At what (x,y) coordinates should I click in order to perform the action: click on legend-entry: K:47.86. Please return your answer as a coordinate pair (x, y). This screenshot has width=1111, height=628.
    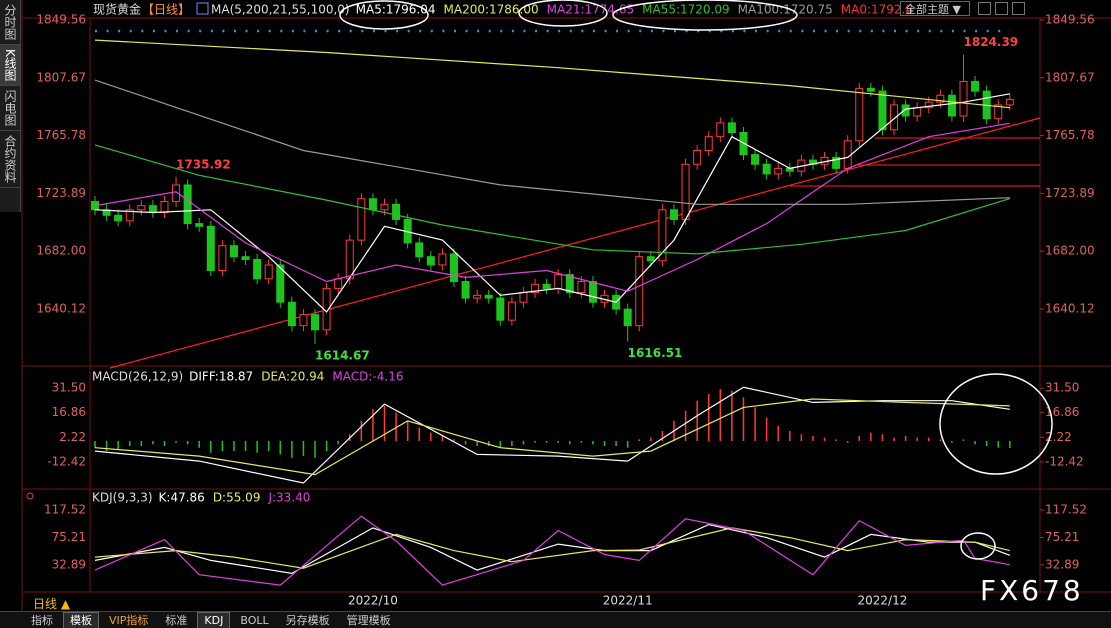
    Looking at the image, I should click on (182, 498).